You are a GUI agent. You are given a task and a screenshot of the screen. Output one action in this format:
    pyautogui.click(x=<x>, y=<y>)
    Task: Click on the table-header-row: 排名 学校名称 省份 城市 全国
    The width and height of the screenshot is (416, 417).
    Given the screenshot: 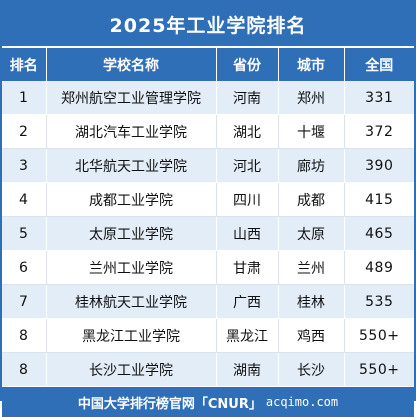 What is the action you would take?
    pyautogui.click(x=208, y=64)
    